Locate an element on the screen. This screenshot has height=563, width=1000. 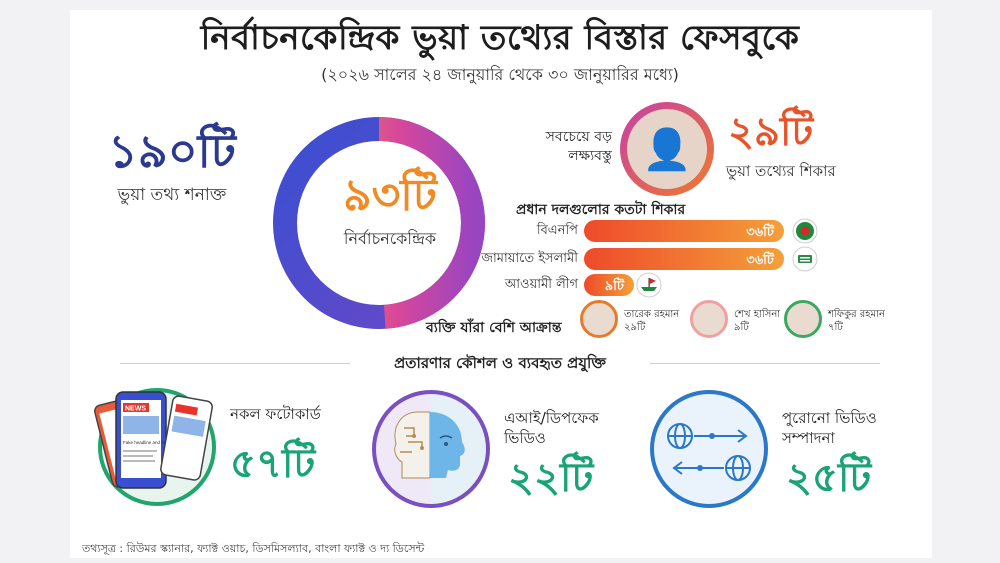
phone-news-text: Fake headline and fake location is located at coordinates (155, 442).